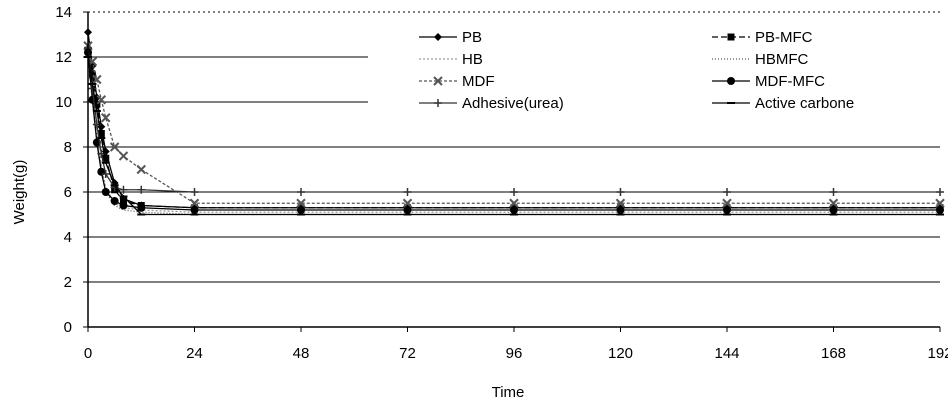 The image size is (948, 403). Describe the element at coordinates (457, 81) in the screenshot. I see `legend-entry: MDF` at that location.